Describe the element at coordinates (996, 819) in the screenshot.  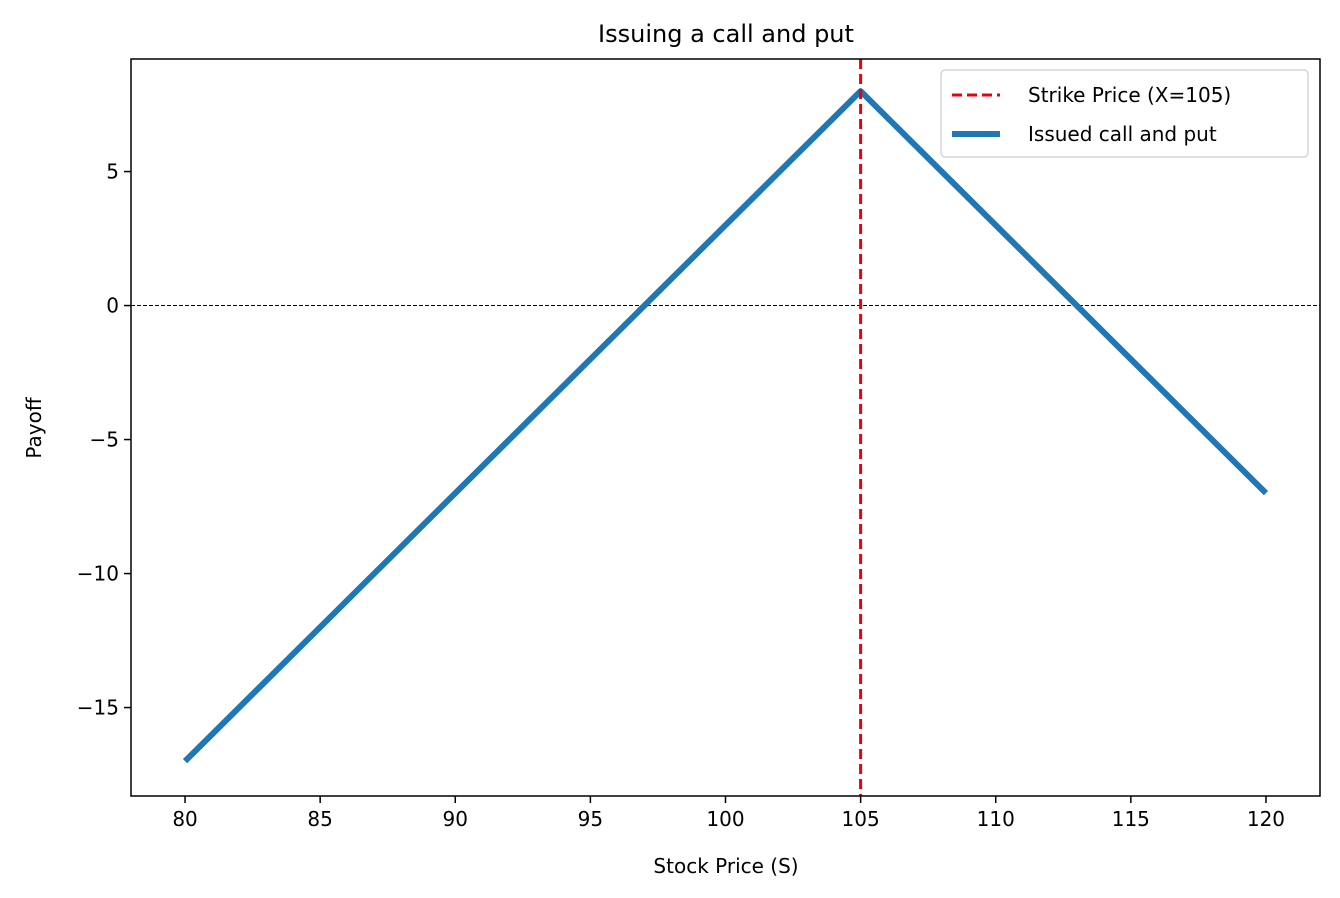
I see `x-tick-label: 110` at that location.